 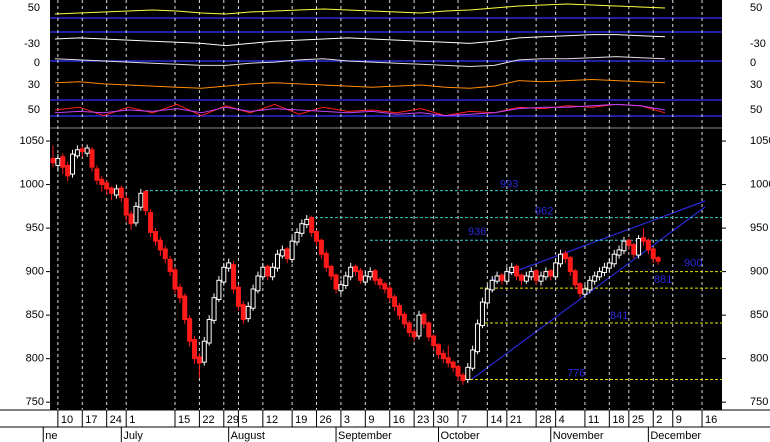 What do you see at coordinates (132, 420) in the screenshot?
I see `x-tick-label: 1` at bounding box center [132, 420].